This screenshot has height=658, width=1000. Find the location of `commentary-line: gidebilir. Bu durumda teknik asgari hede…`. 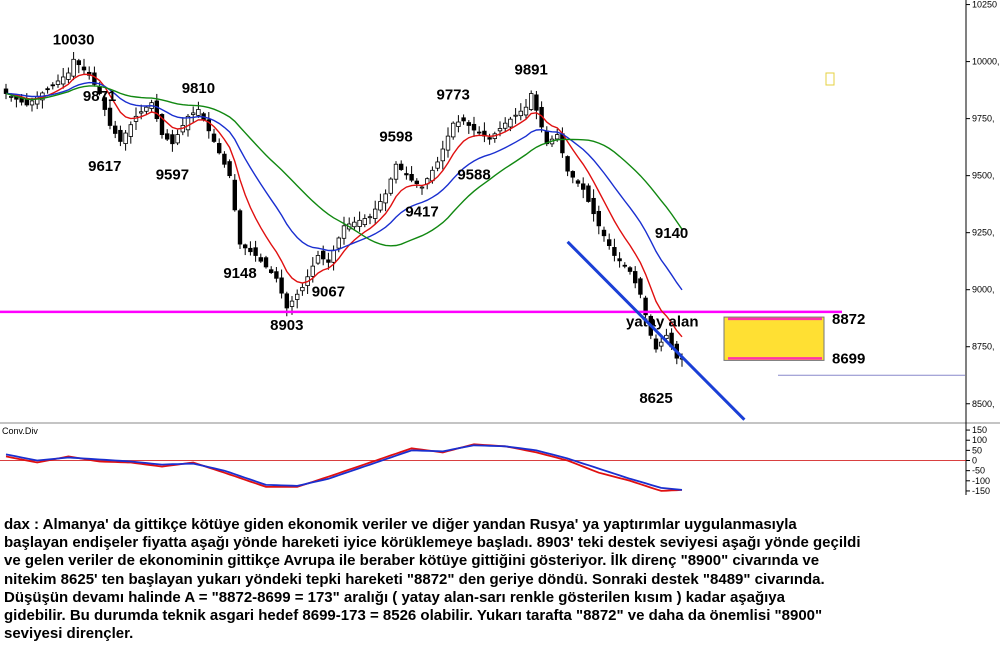

commentary-line: gidebilir. Bu durumda teknik asgari hede… is located at coordinates (413, 616).